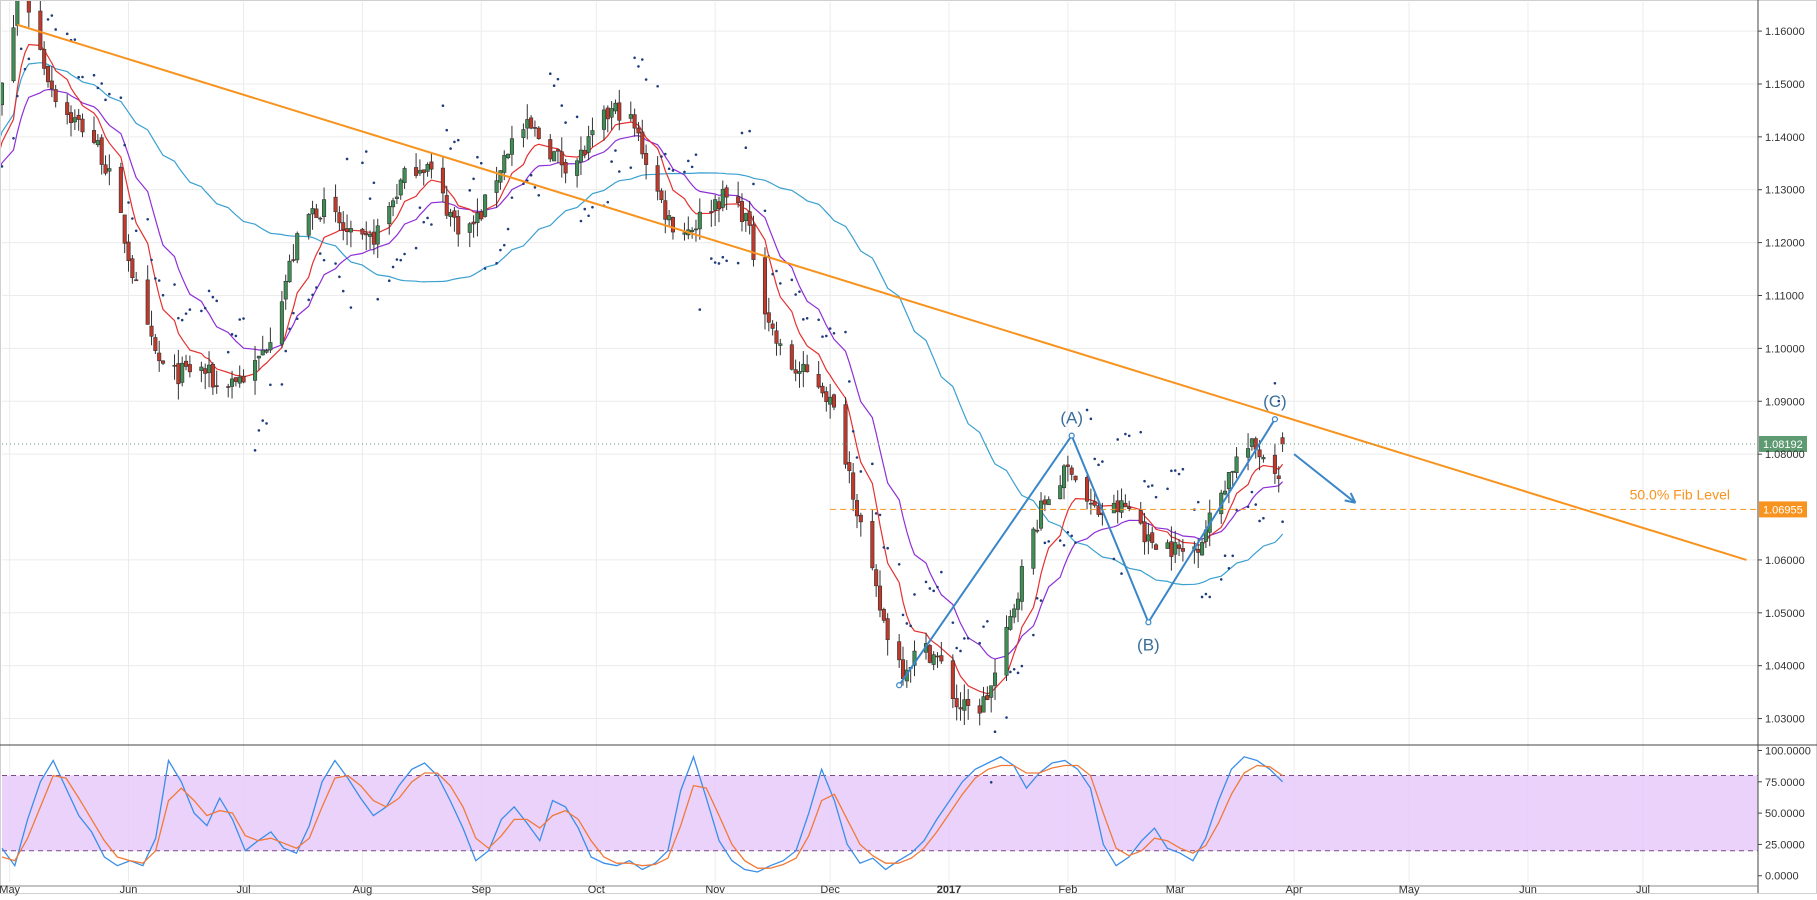  I want to click on stoch-d-line, so click(642, 816).